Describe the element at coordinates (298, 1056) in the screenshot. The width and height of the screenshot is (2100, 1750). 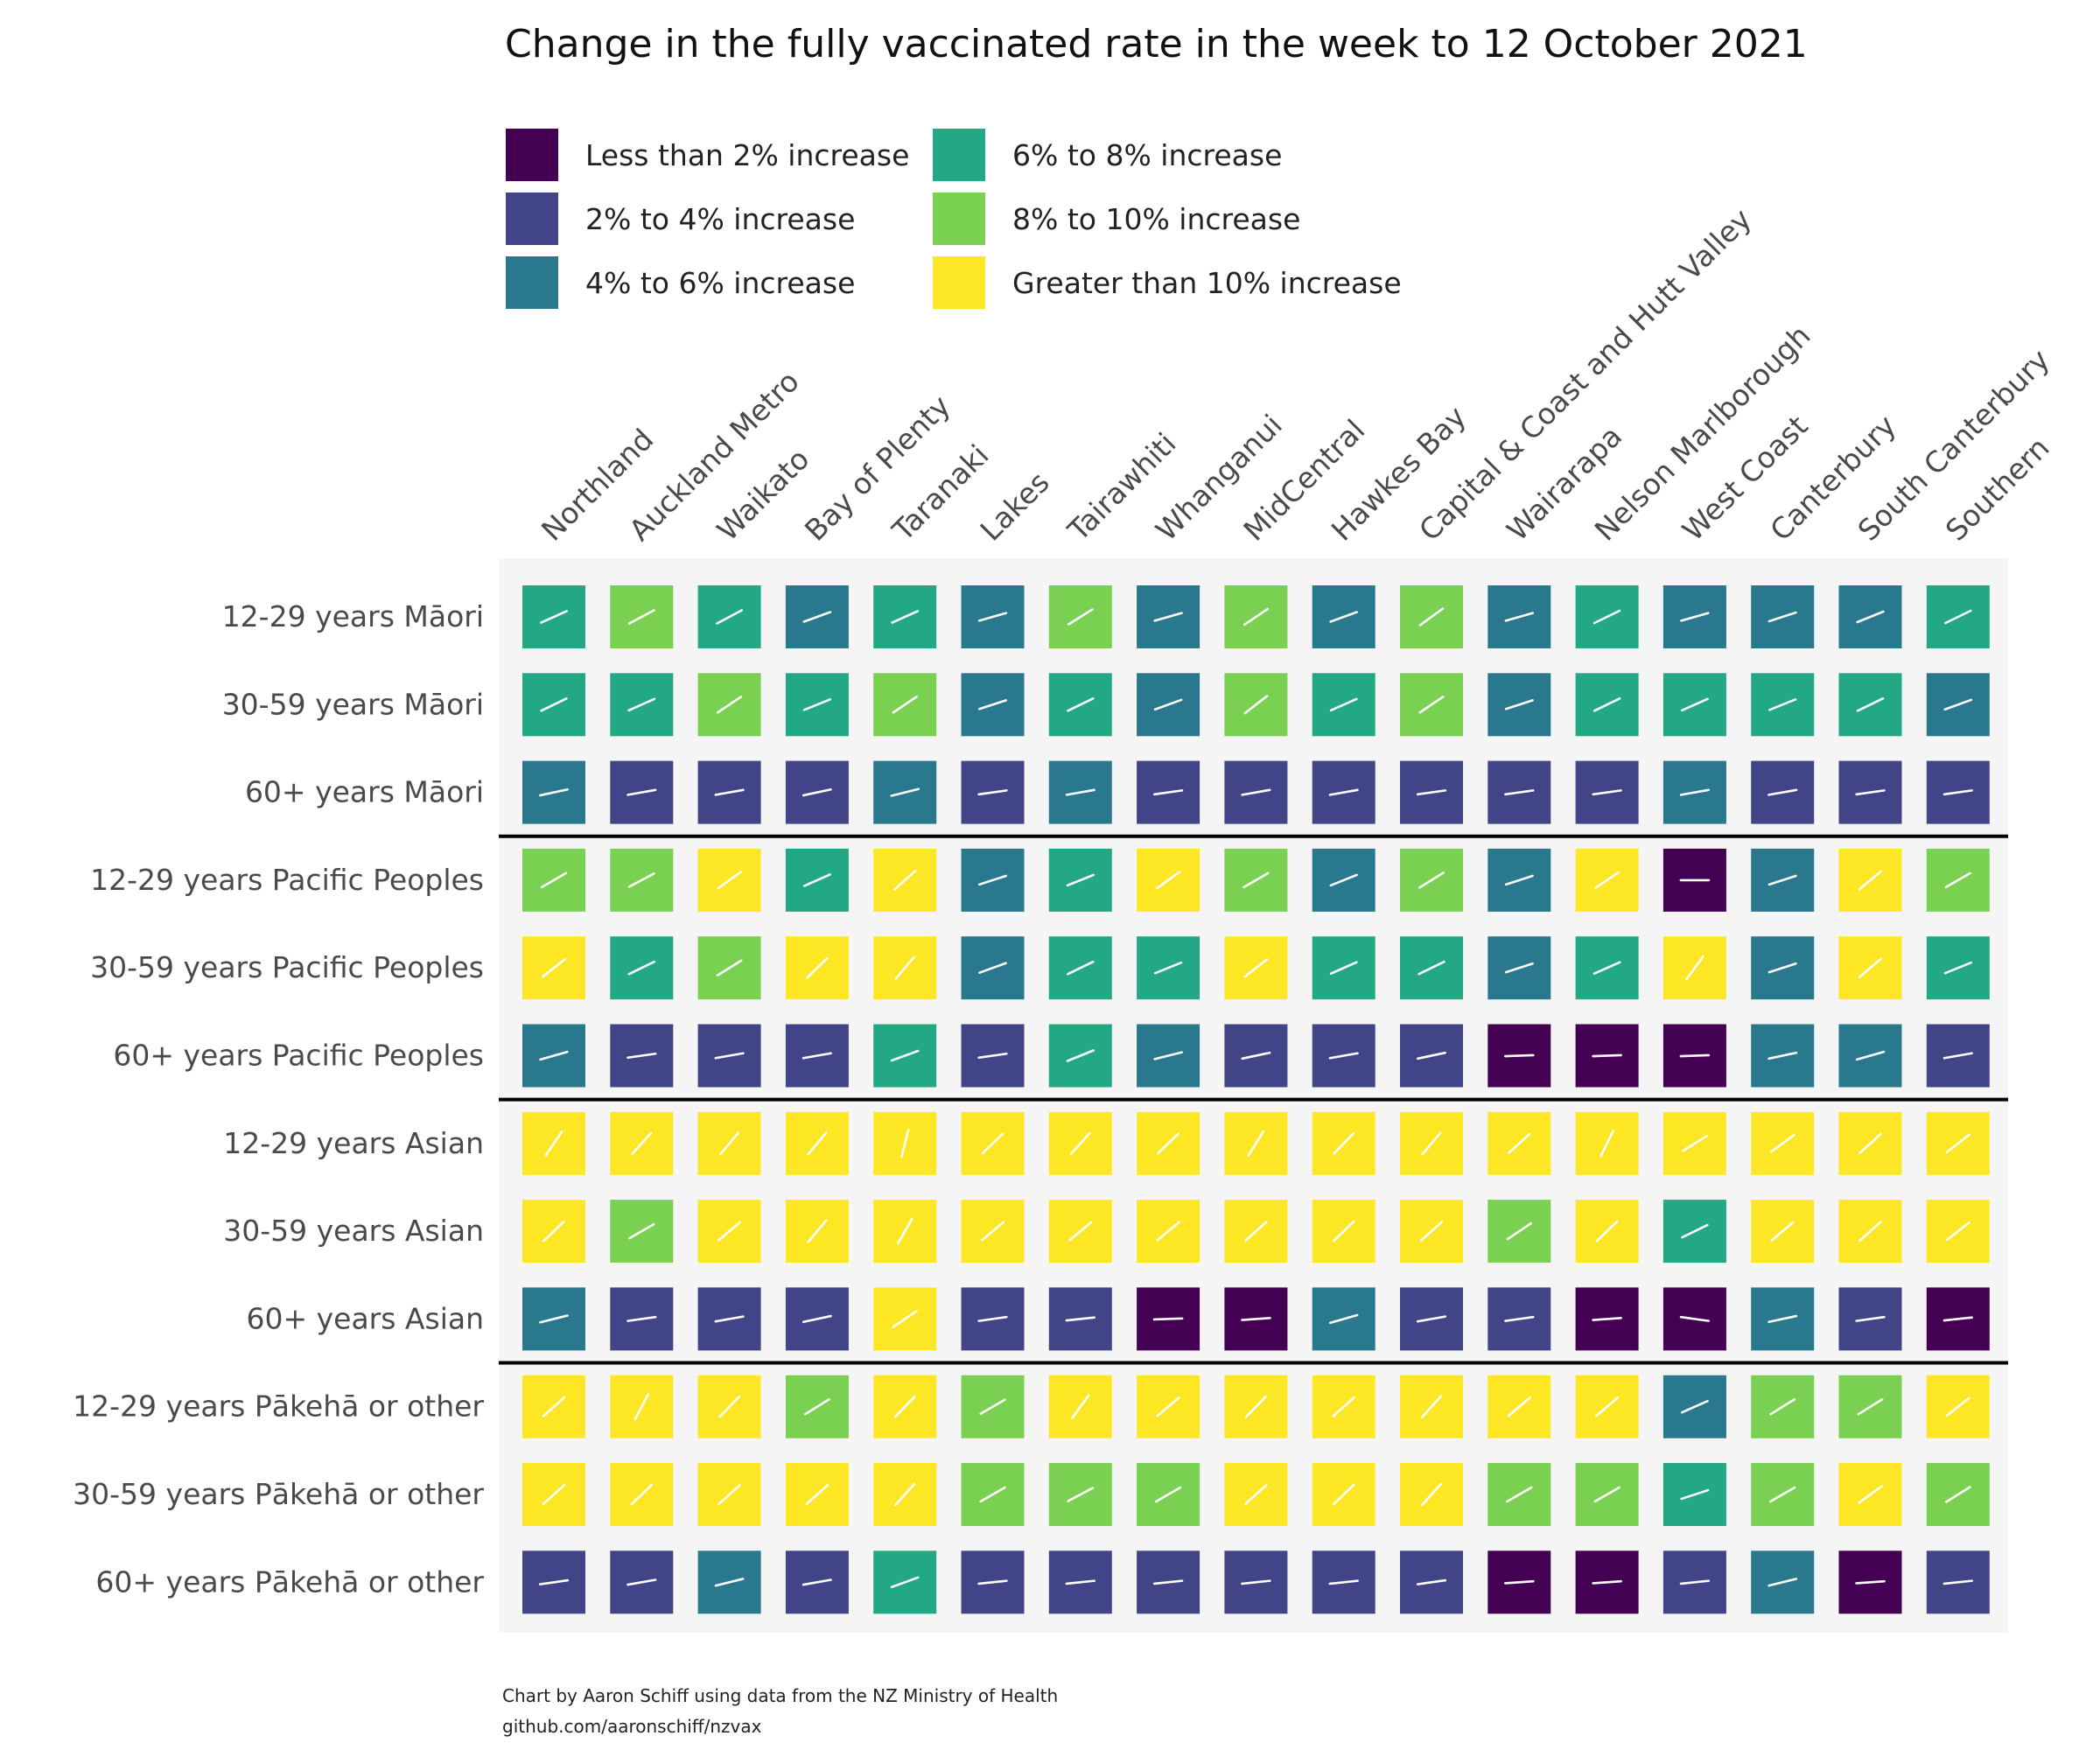
I see `row-label: 60+ years Pacific Peoples` at that location.